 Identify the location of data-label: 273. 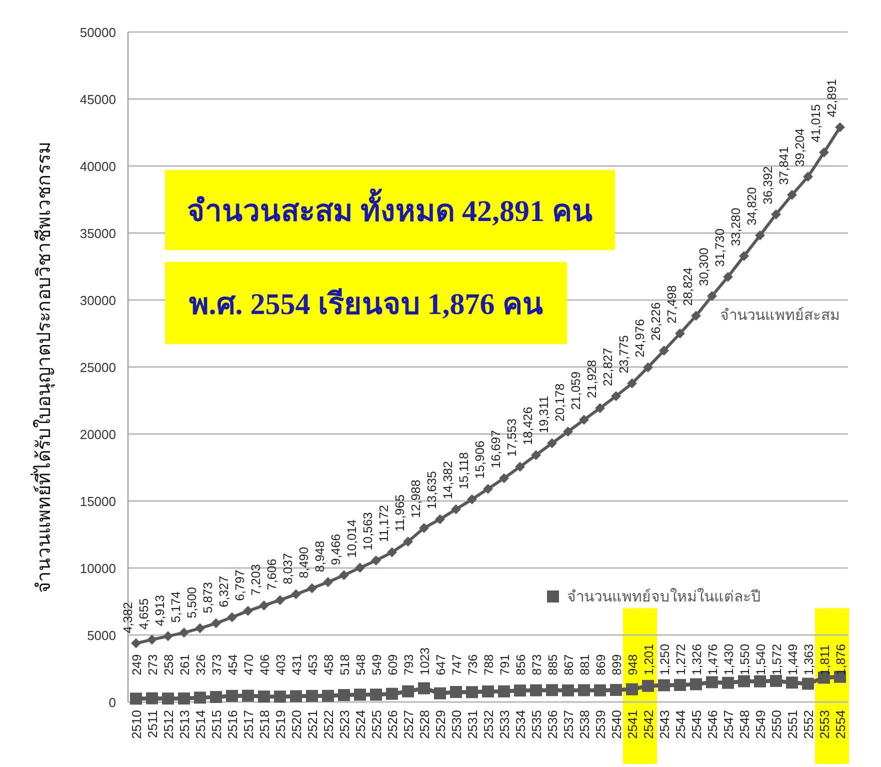
(153, 665).